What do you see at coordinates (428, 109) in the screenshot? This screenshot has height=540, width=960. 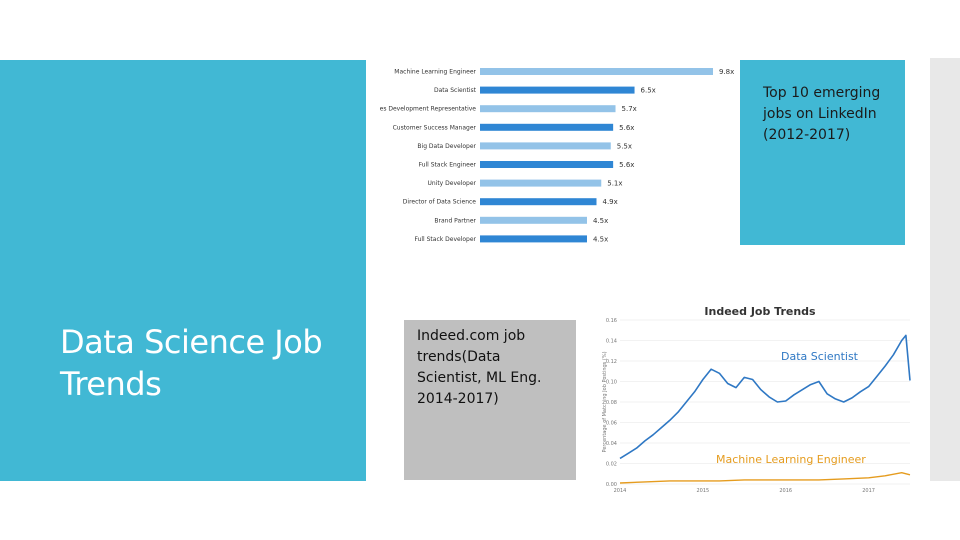 I see `bar-category-label: Sales Development Representative` at bounding box center [428, 109].